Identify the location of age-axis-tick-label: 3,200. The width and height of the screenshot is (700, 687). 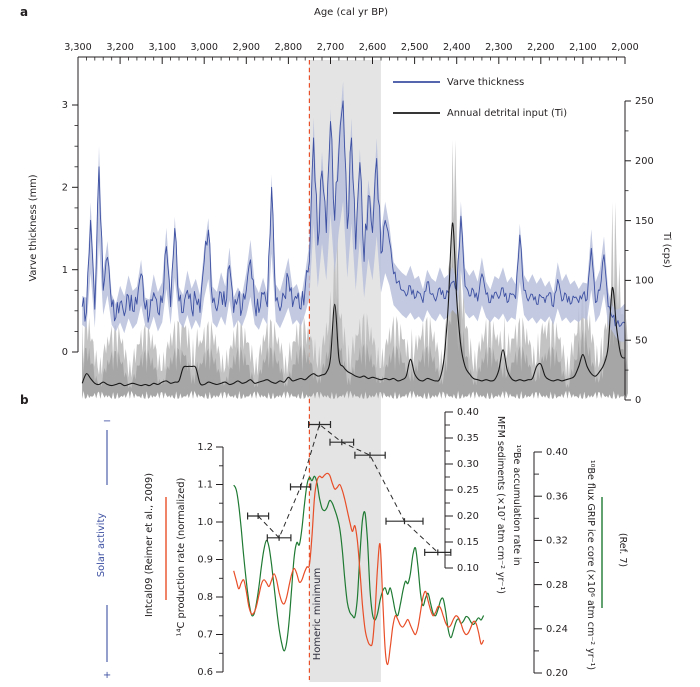
(119, 47).